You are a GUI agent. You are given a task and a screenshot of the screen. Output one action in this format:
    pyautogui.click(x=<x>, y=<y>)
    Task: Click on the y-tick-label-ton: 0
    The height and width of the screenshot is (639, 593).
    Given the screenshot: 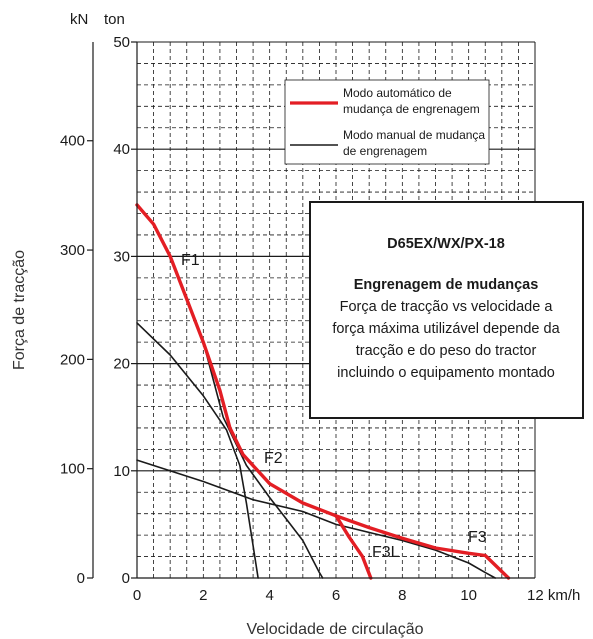 What is the action you would take?
    pyautogui.click(x=126, y=578)
    